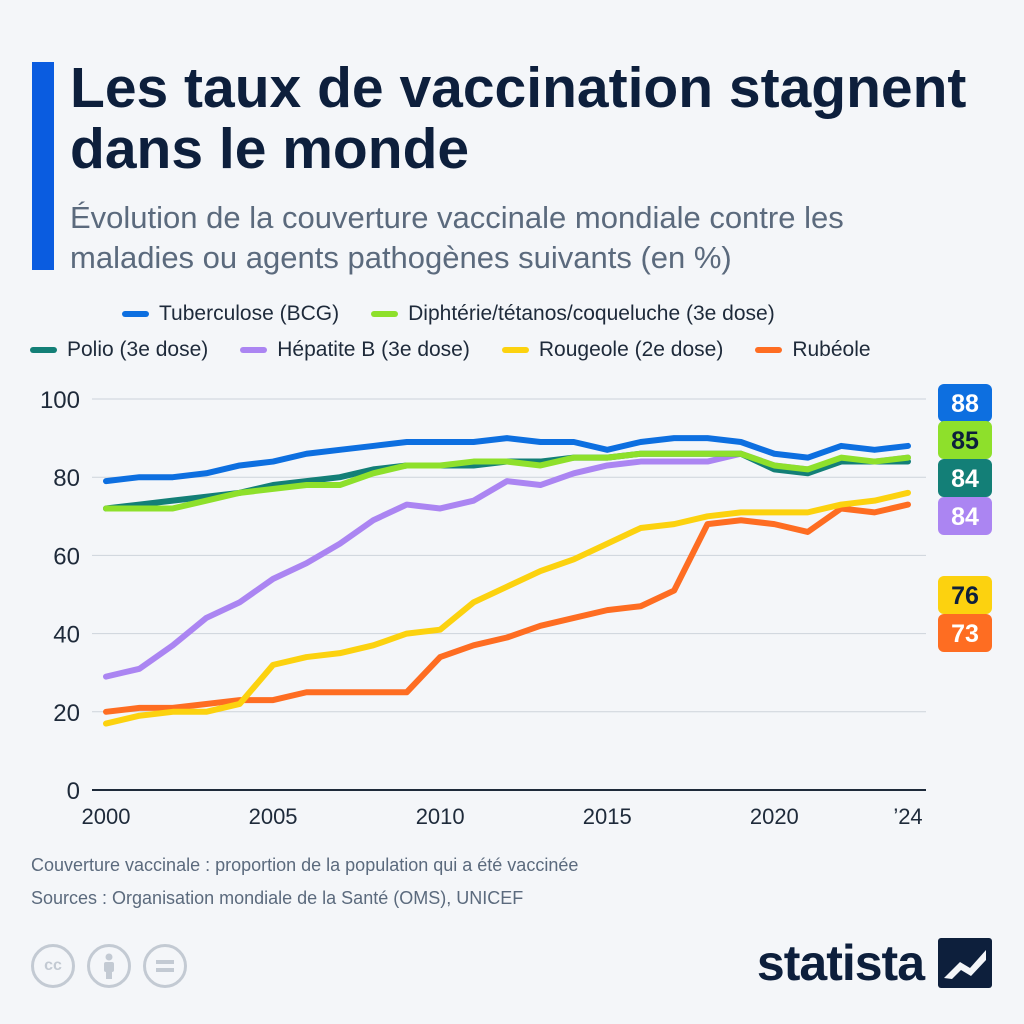 The height and width of the screenshot is (1024, 1024). Describe the element at coordinates (440, 816) in the screenshot. I see `x-tick-label: 2010` at that location.